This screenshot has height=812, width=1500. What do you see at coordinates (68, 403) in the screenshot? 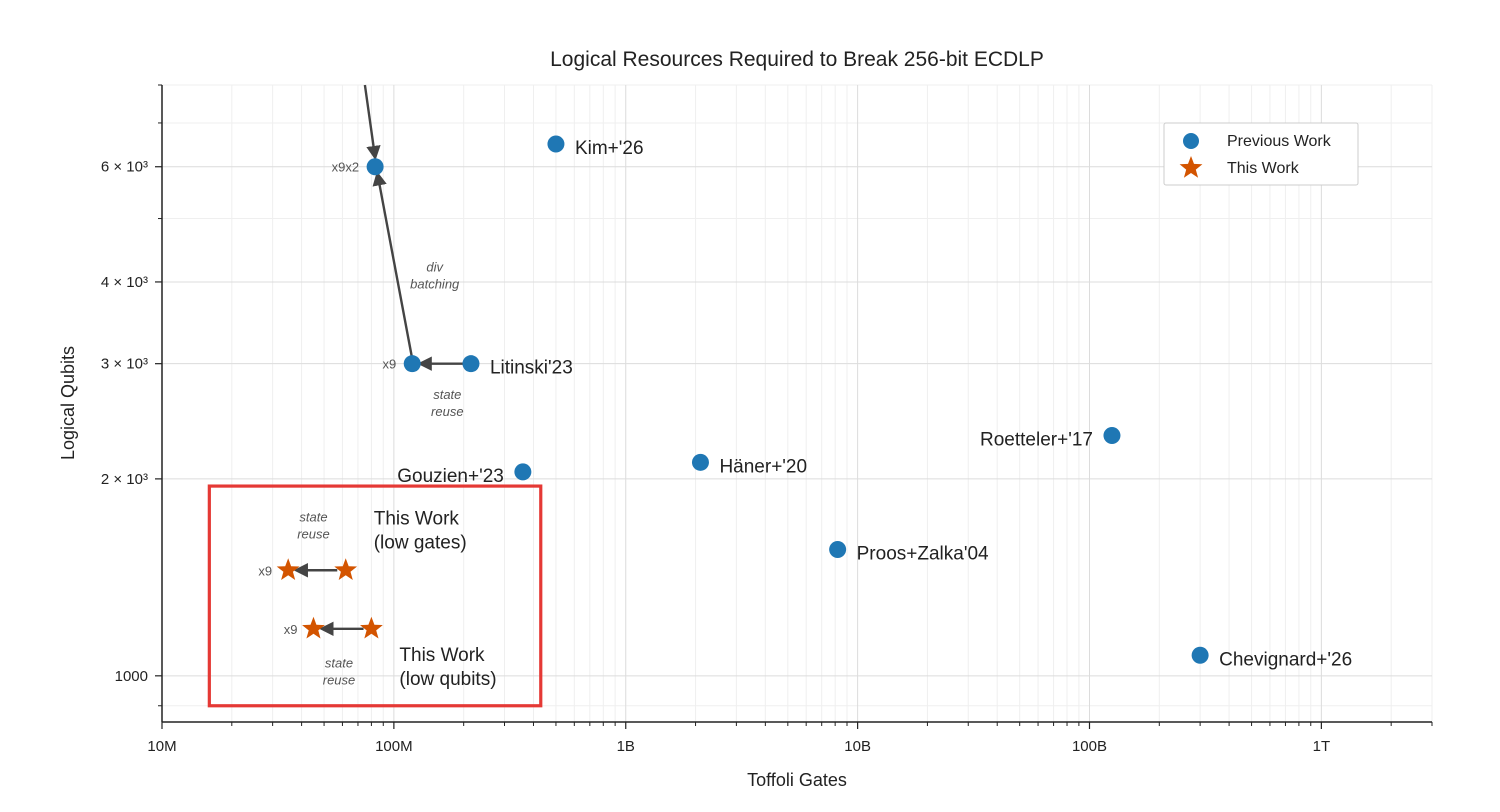
I see `y-axis-label: Logical Qubits` at bounding box center [68, 403].